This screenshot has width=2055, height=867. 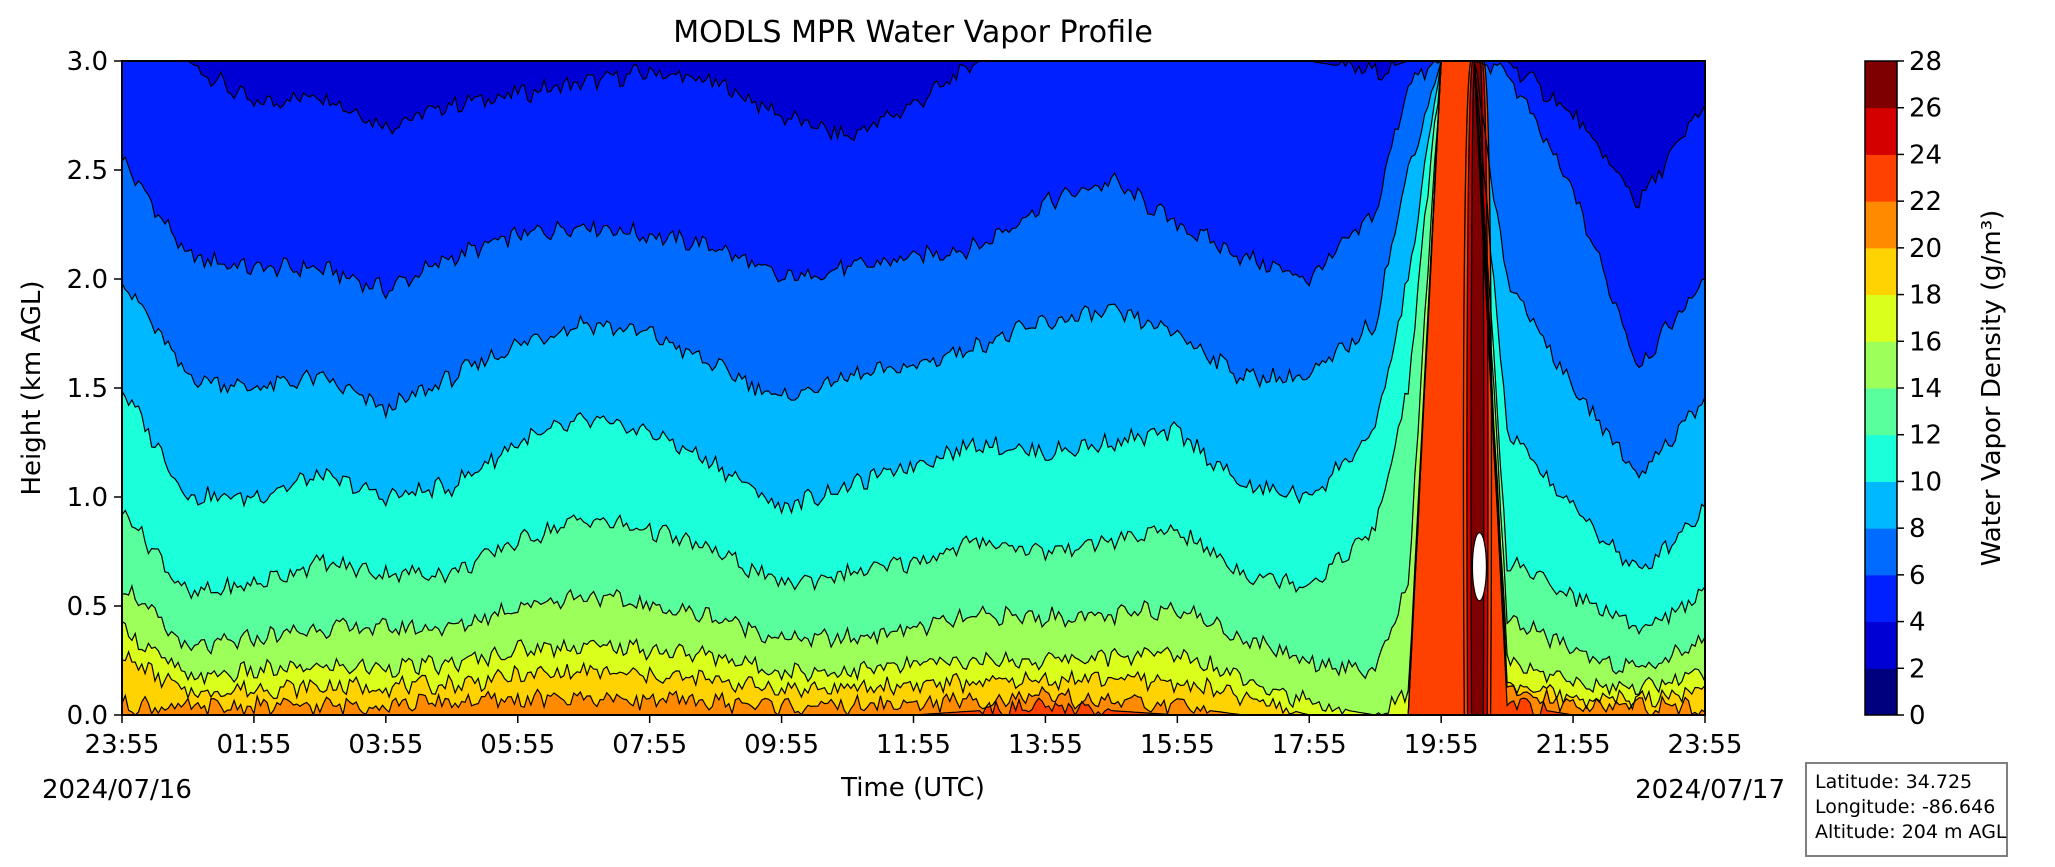 What do you see at coordinates (1710, 790) in the screenshot?
I see `end-date-label: 2024/07/17` at bounding box center [1710, 790].